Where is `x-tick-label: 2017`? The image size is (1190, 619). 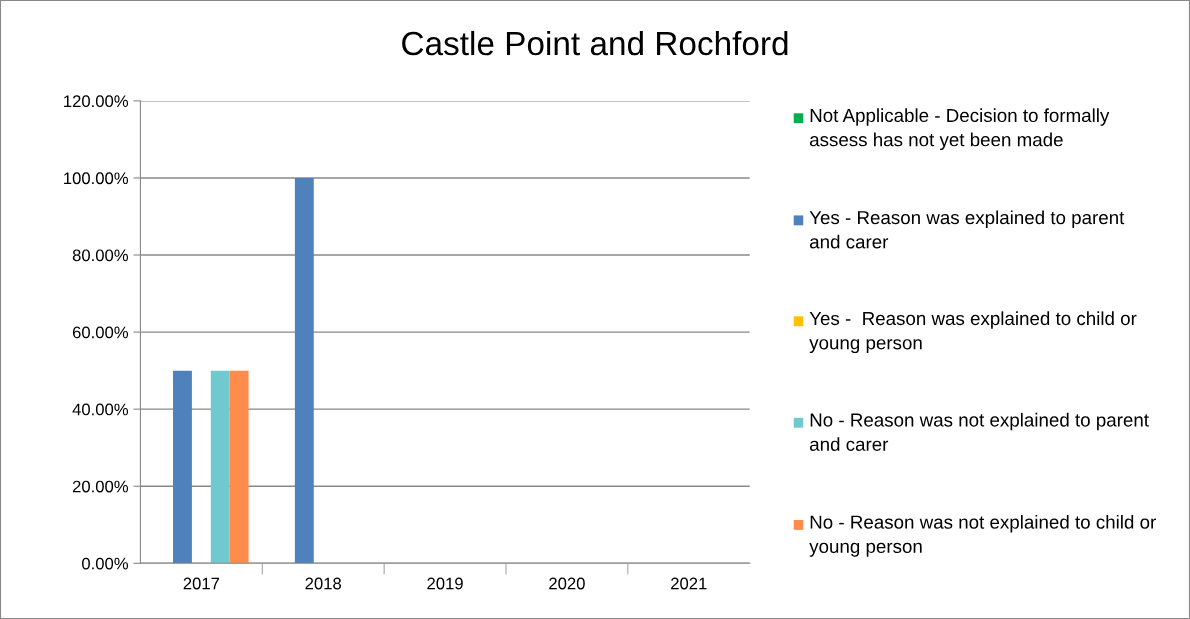 x-tick-label: 2017 is located at coordinates (201, 583).